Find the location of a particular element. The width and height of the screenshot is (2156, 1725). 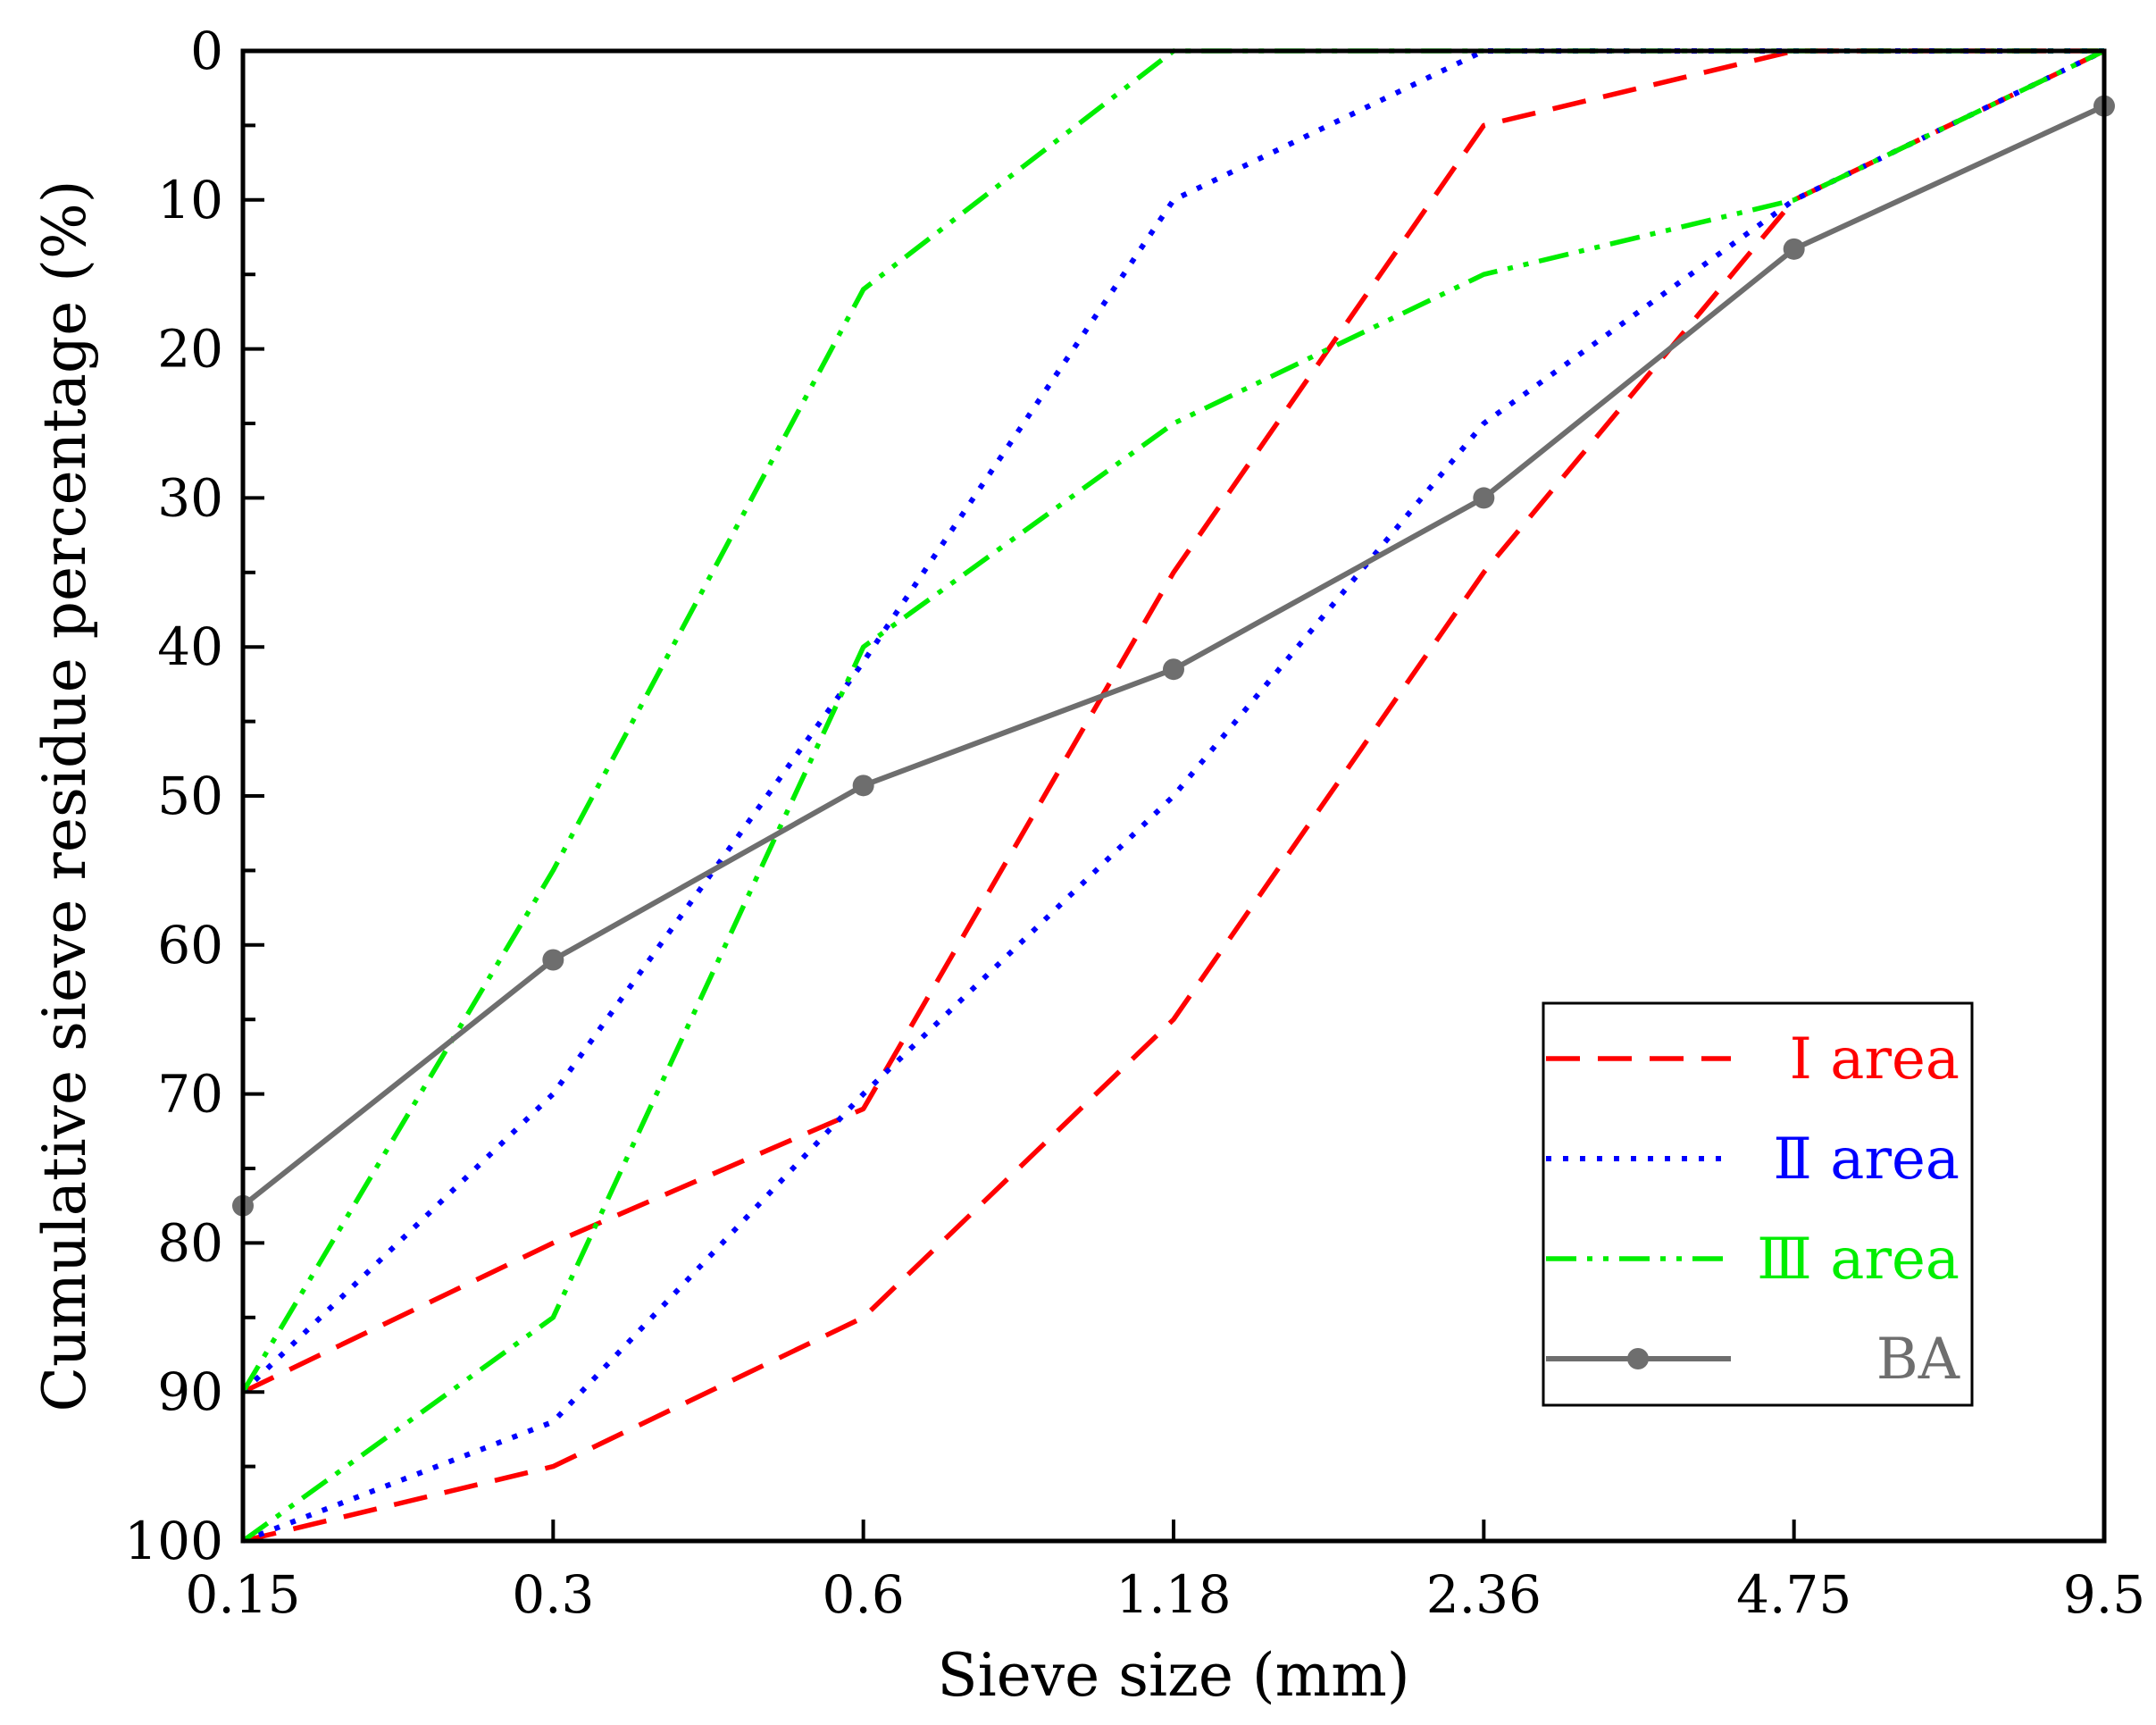

y-tick-label: 10 is located at coordinates (190, 200).